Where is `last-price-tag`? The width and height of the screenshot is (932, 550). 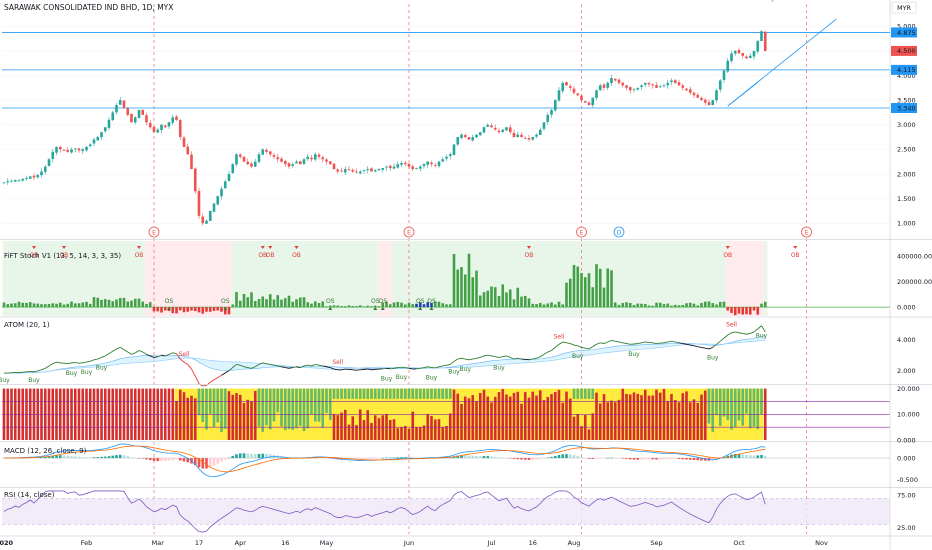 last-price-tag is located at coordinates (904, 50).